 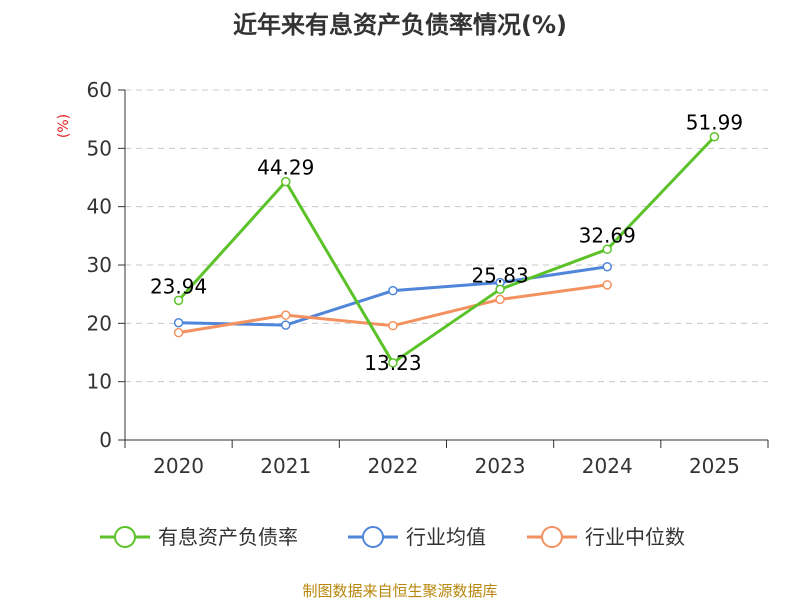 I want to click on legend-item: 行业中位数, so click(x=606, y=537).